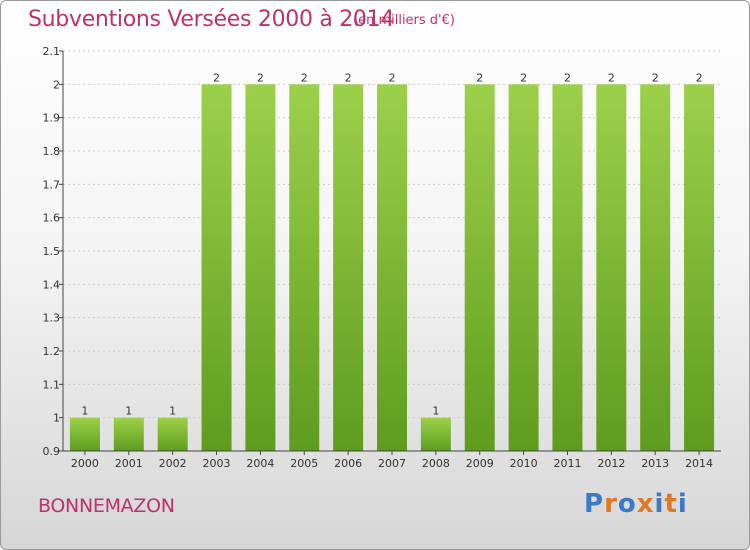 The height and width of the screenshot is (550, 750). Describe the element at coordinates (211, 19) in the screenshot. I see `chart-title: Subventions Versées 2000 à 2014` at that location.